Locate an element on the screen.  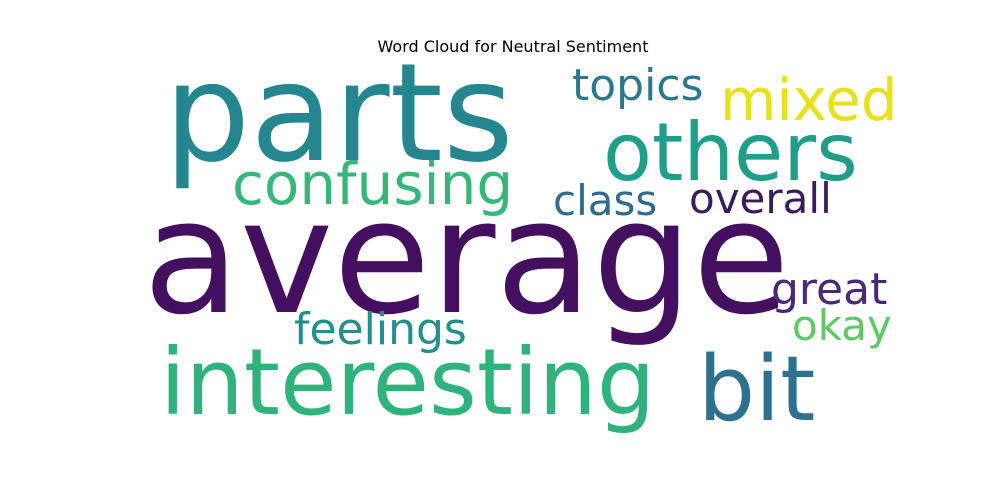
word-interesting: interesting is located at coordinates (407, 382).